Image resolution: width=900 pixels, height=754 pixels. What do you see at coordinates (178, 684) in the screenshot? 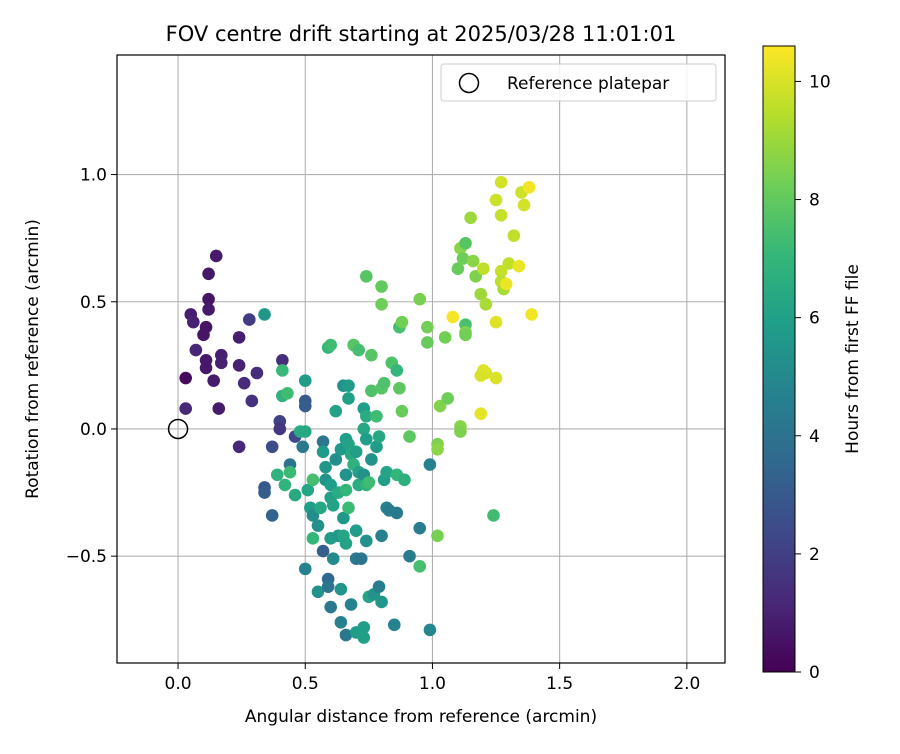
I see `x-tick-label: 0.0` at bounding box center [178, 684].